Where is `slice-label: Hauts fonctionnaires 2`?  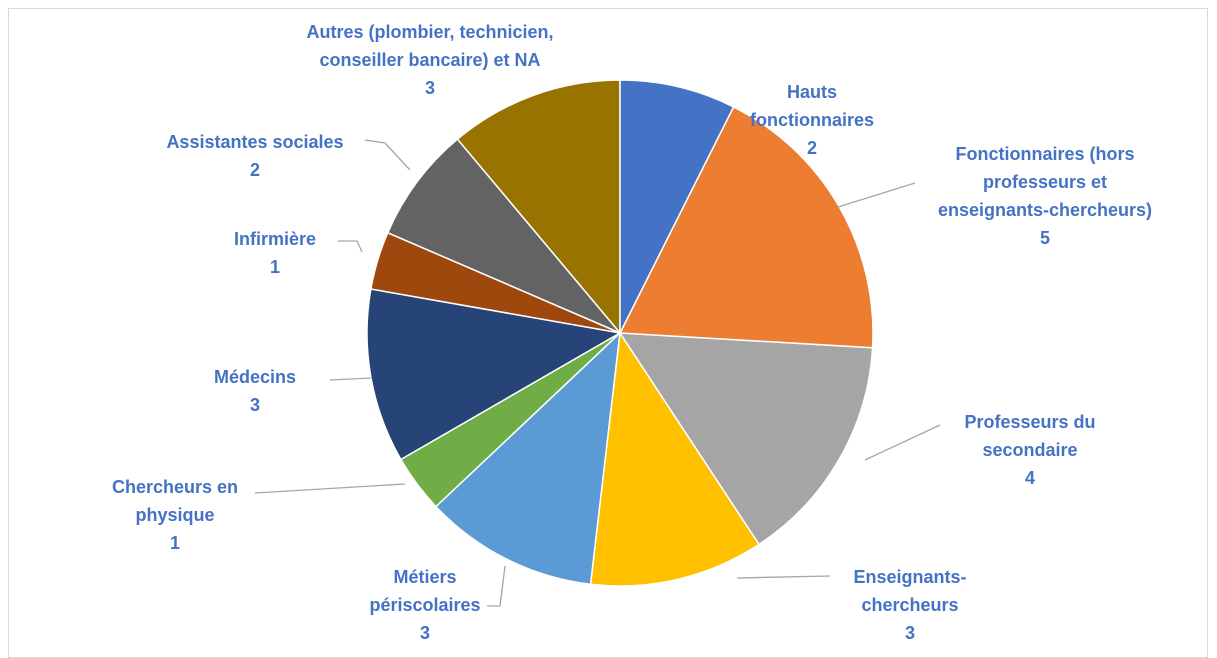 slice-label: Hauts fonctionnaires 2 is located at coordinates (812, 120).